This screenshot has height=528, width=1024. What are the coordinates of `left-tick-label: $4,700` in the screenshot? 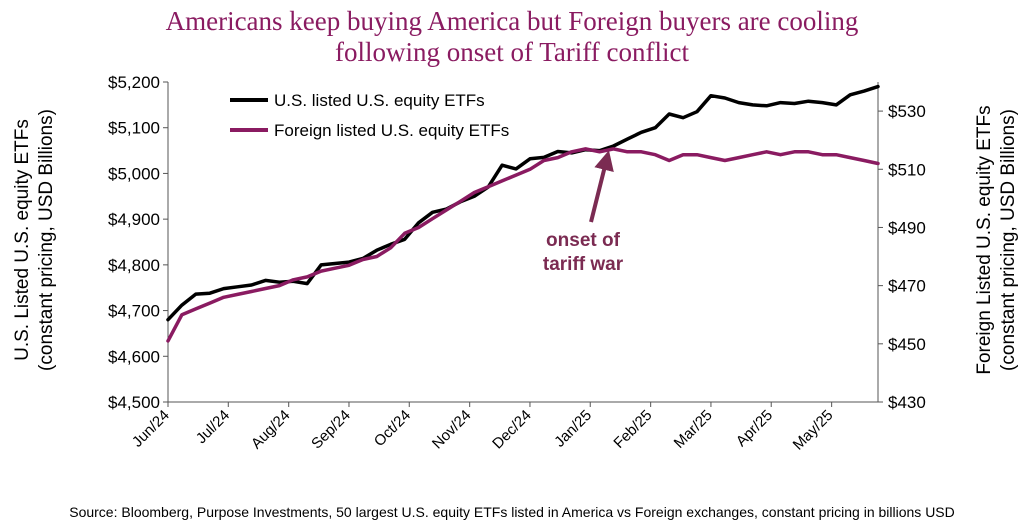 It's located at (134, 311).